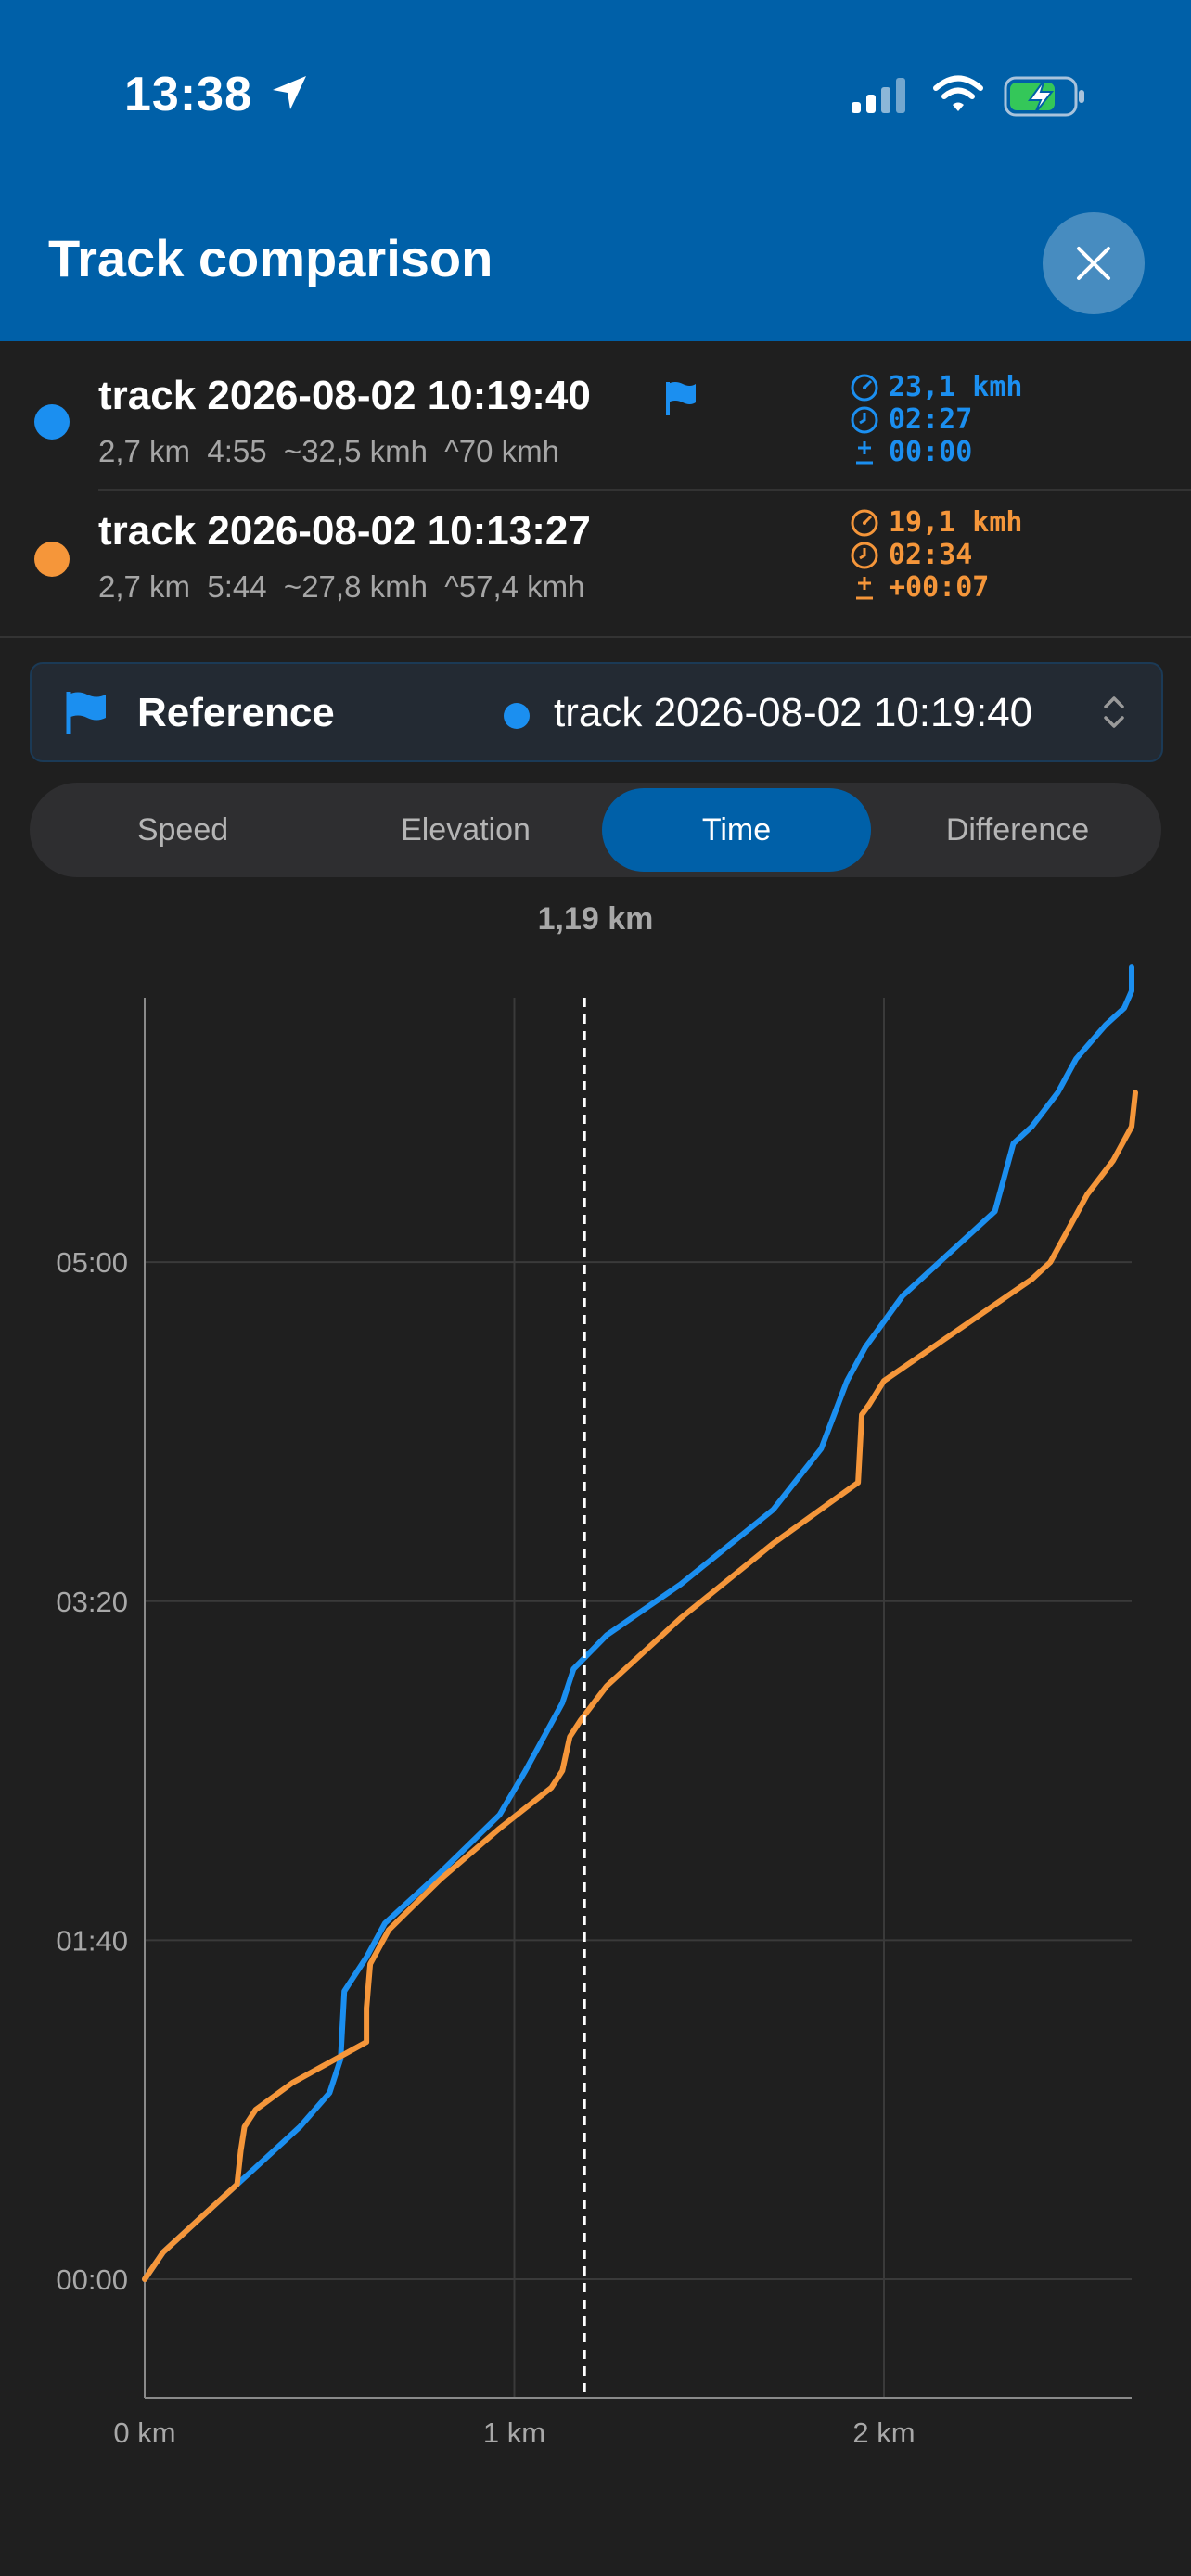 The height and width of the screenshot is (2576, 1191). I want to click on tab-speed: Speed, so click(183, 829).